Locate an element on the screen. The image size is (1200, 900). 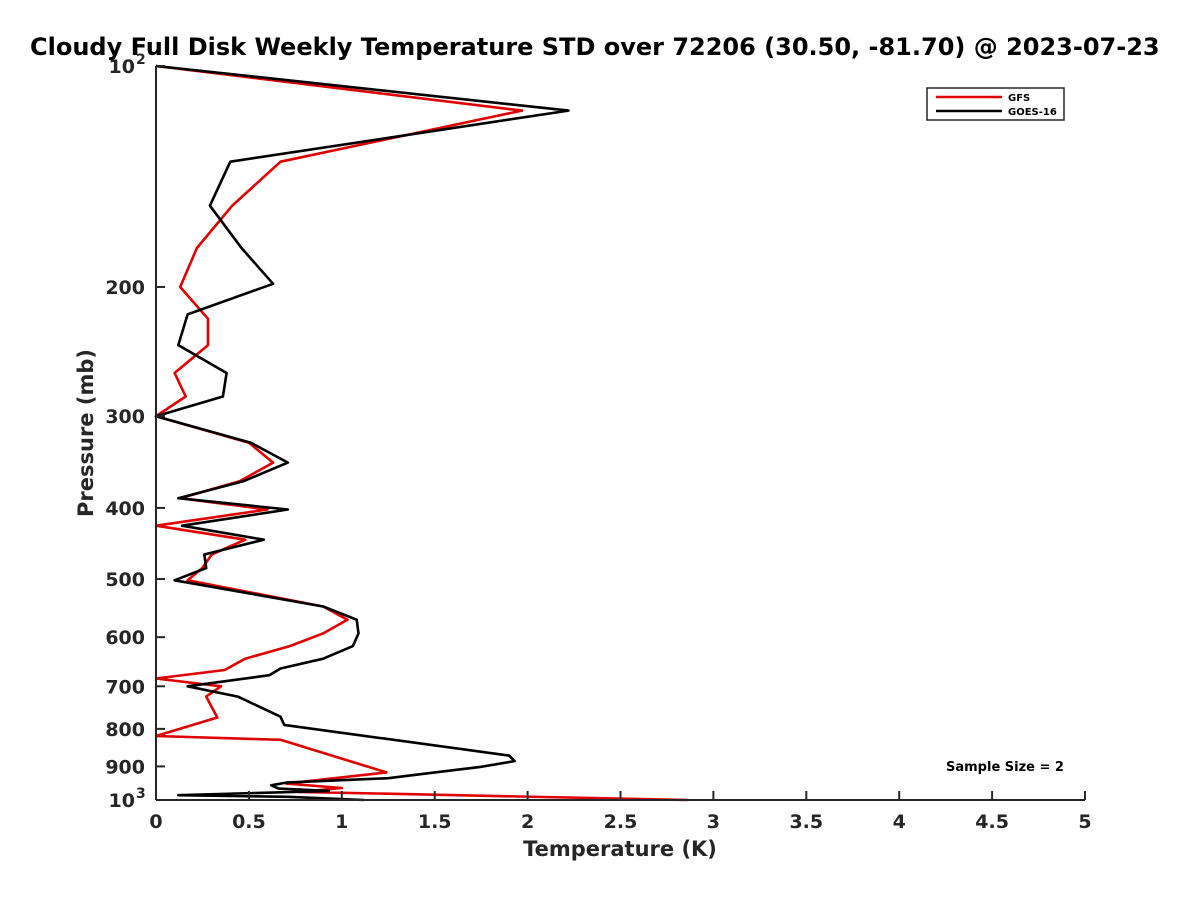
legend: GFS GOES-16 is located at coordinates (995, 104).